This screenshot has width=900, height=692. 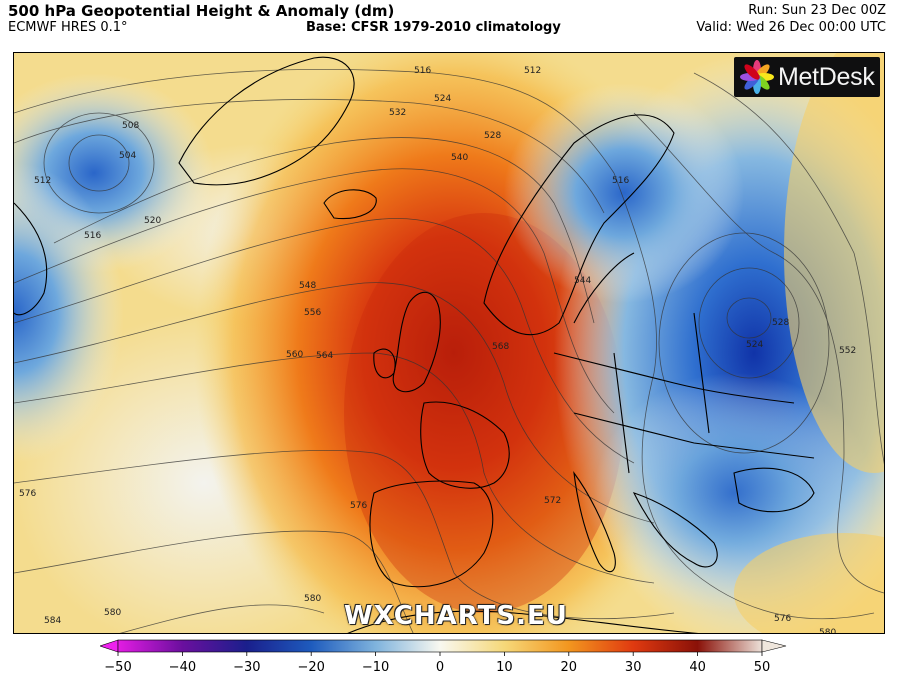 What do you see at coordinates (307, 286) in the screenshot?
I see `contour-label: 548` at bounding box center [307, 286].